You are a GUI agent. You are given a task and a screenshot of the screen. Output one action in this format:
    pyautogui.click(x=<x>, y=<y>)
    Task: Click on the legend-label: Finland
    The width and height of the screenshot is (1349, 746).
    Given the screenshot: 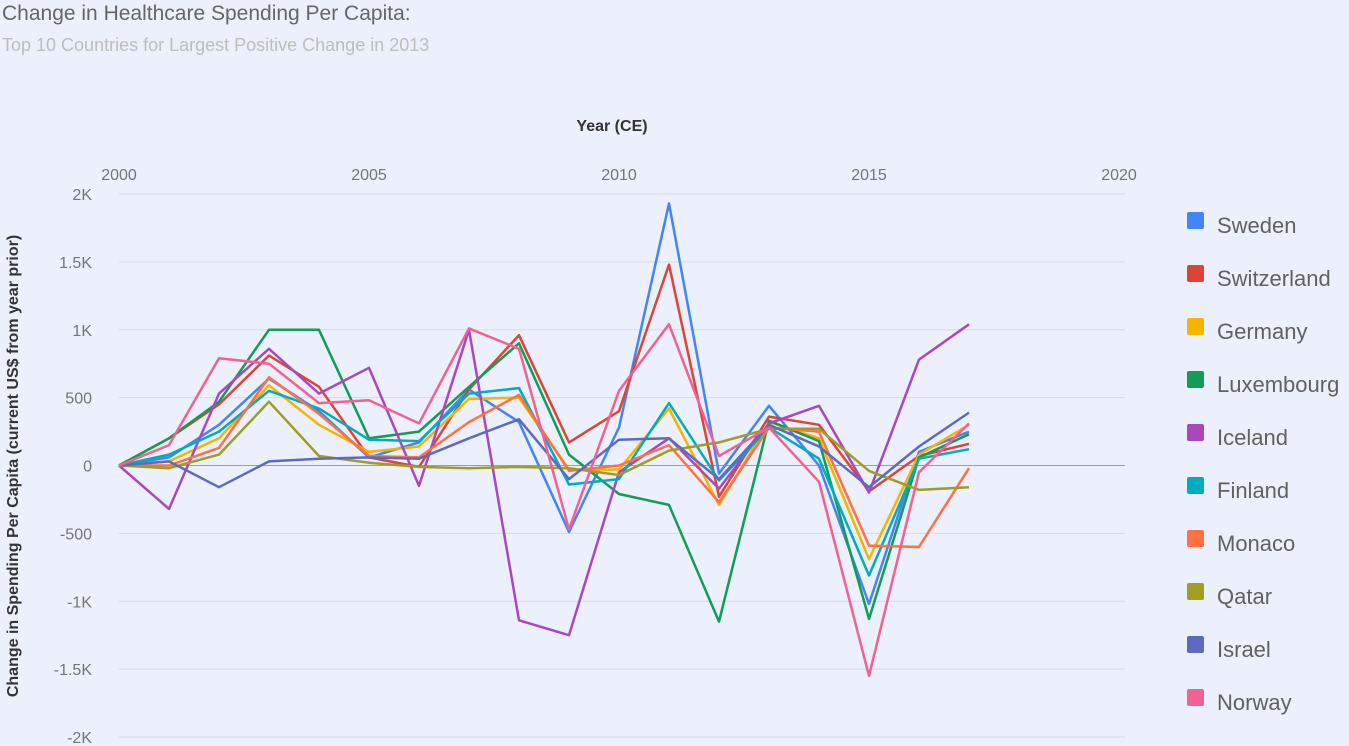 What is the action you would take?
    pyautogui.click(x=1253, y=490)
    